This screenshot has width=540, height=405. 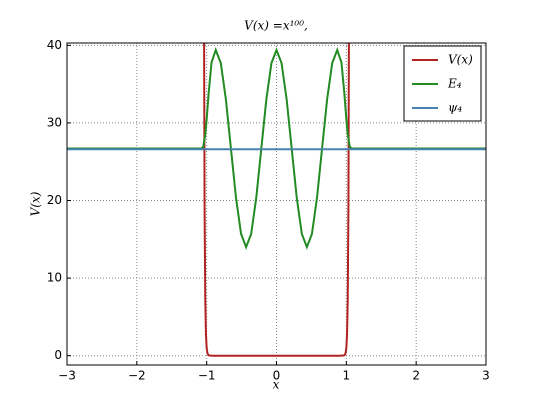 I want to click on x-tick-label: 2, so click(x=416, y=376).